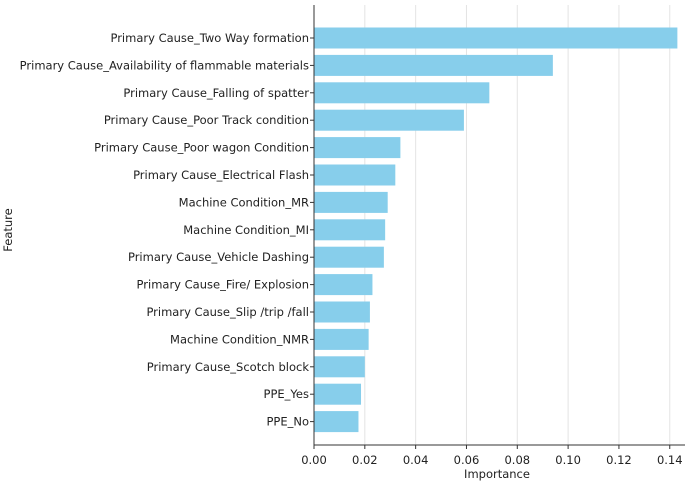 Image resolution: width=685 pixels, height=483 pixels. What do you see at coordinates (8, 229) in the screenshot?
I see `y-axis-title: Feature` at bounding box center [8, 229].